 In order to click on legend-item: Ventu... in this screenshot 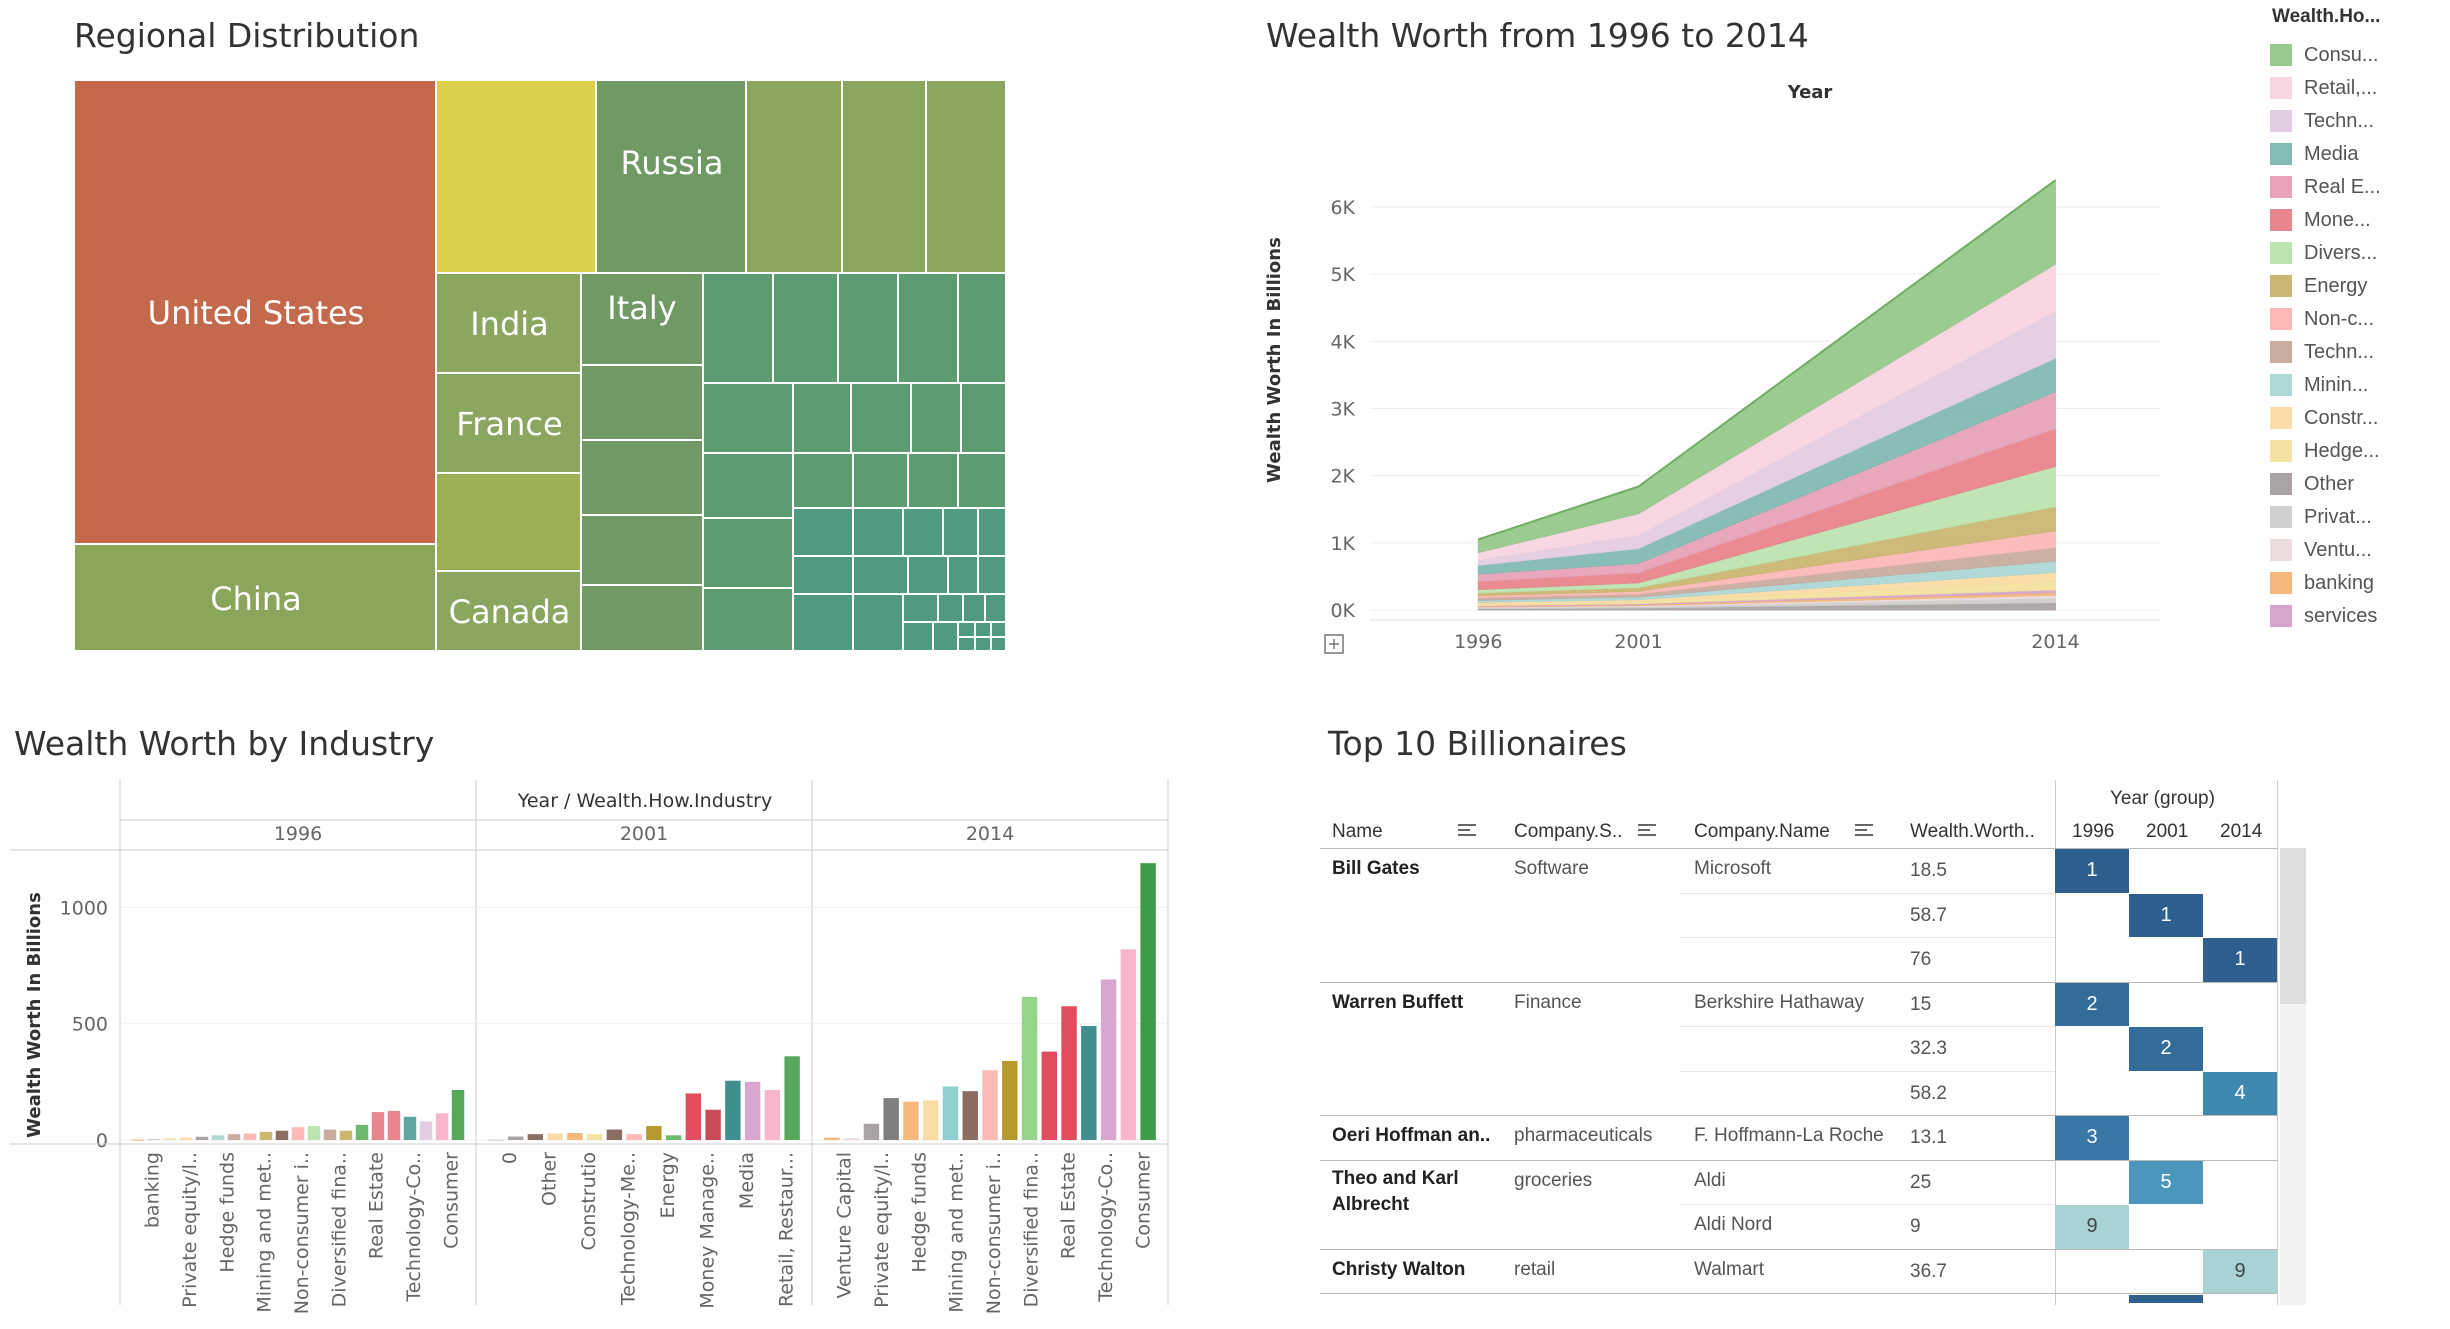, I will do `click(2321, 550)`.